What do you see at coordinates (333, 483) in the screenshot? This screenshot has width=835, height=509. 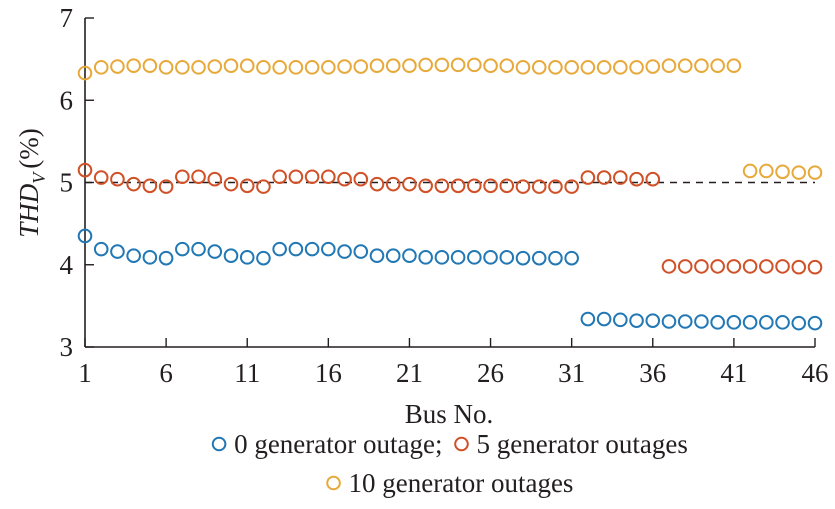 I see `legend-marker` at bounding box center [333, 483].